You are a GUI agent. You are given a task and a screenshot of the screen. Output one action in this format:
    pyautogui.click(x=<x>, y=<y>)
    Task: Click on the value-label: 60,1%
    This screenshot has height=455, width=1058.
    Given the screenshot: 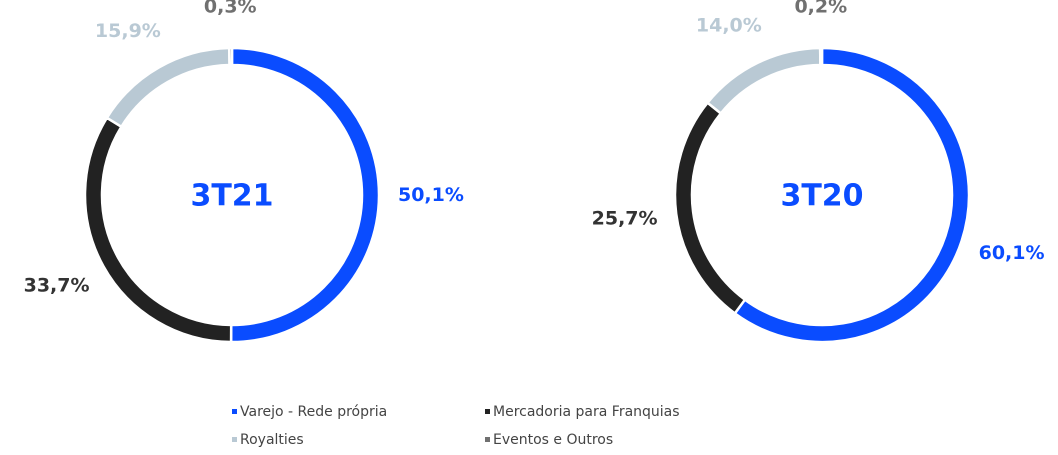 What is the action you would take?
    pyautogui.click(x=1012, y=253)
    